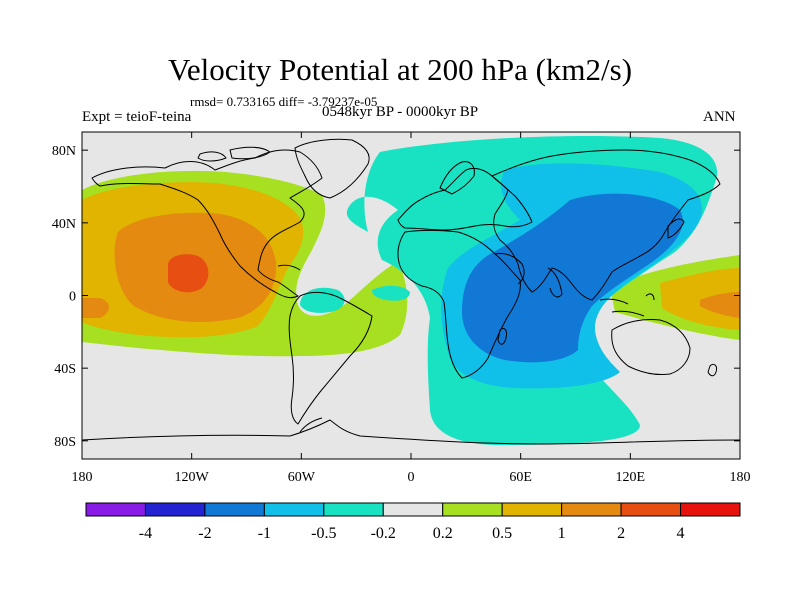 The height and width of the screenshot is (600, 800). Describe the element at coordinates (459, 304) in the screenshot. I see `coastline-africa` at that location.